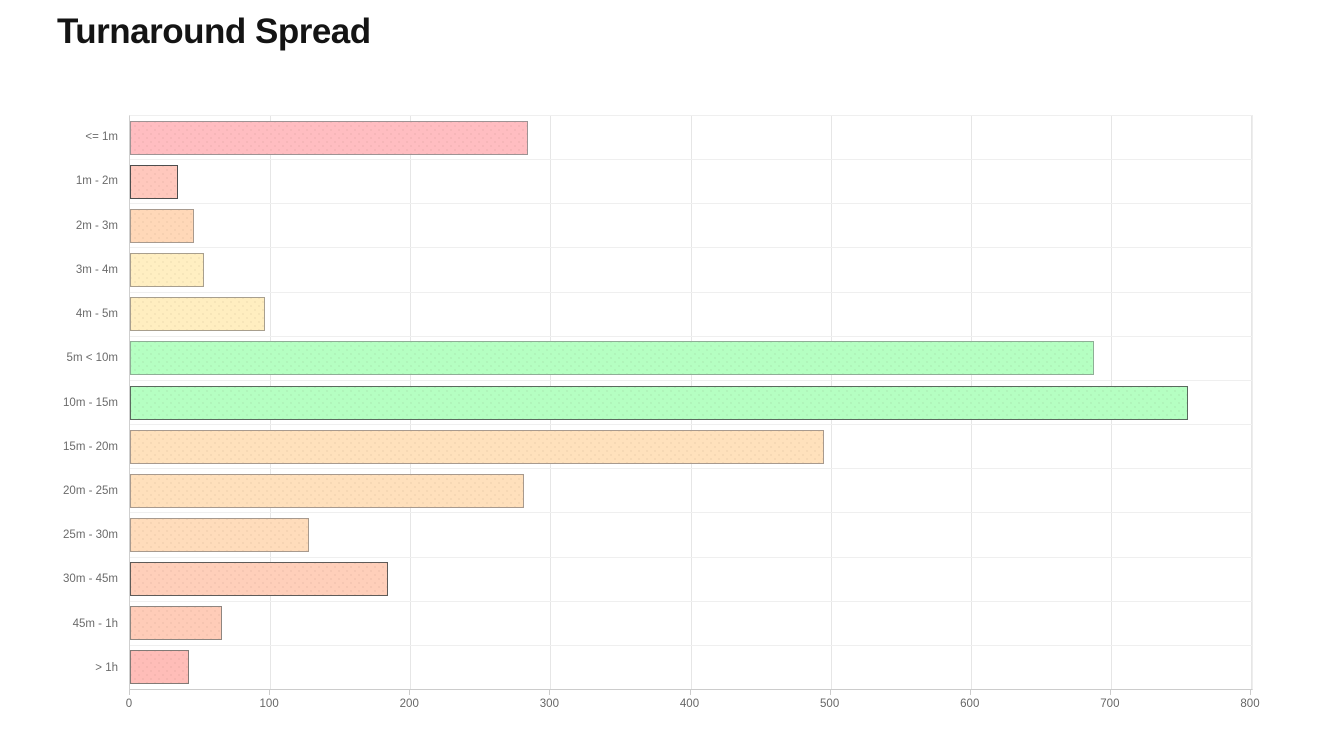 This screenshot has height=756, width=1322. Describe the element at coordinates (176, 623) in the screenshot. I see `bar-45m-1h` at that location.